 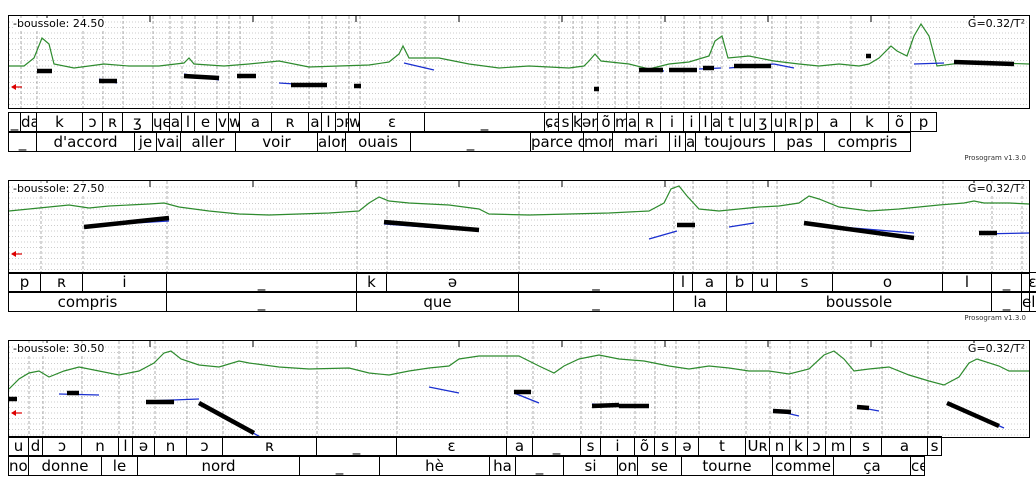 What do you see at coordinates (85, 142) in the screenshot?
I see `word-label: d'accord` at bounding box center [85, 142].